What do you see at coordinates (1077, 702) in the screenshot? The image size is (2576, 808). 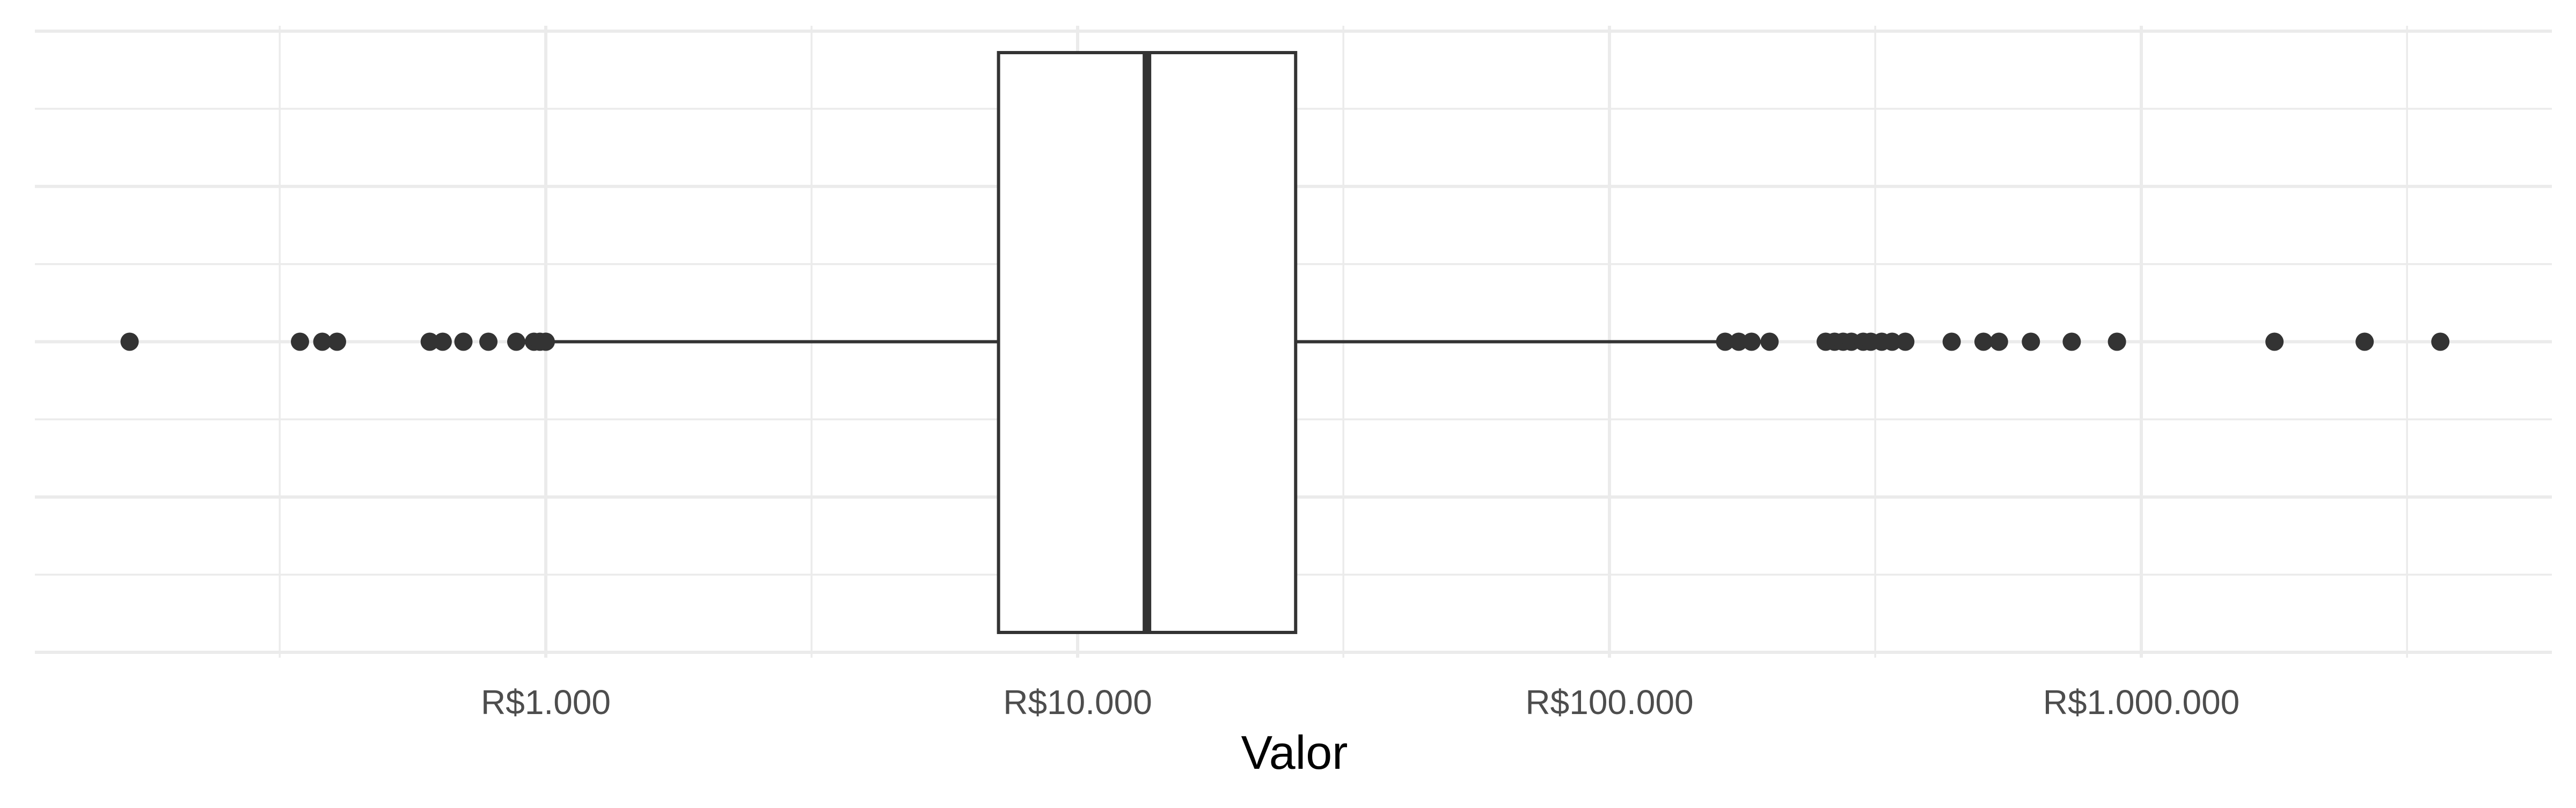 I see `x-tick-label: R$10.000` at bounding box center [1077, 702].